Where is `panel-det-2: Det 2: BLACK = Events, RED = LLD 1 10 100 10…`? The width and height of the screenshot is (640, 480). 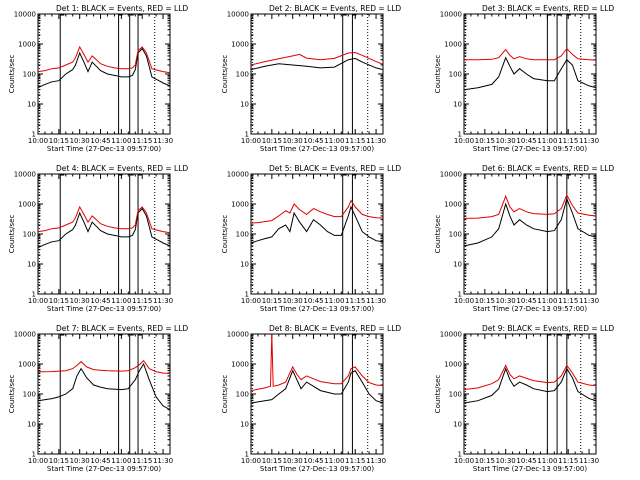 panel-det-2: Det 2: BLACK = Events, RED = LLD 1 10 100 10… is located at coordinates (311, 78).